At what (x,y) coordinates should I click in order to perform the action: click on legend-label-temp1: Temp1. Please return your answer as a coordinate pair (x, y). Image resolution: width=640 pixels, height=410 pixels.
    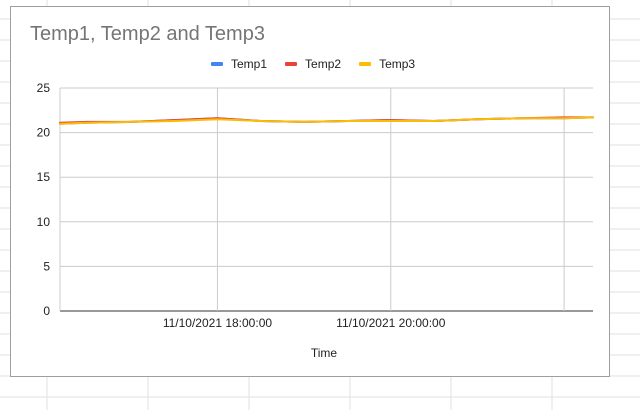
    Looking at the image, I should click on (249, 64).